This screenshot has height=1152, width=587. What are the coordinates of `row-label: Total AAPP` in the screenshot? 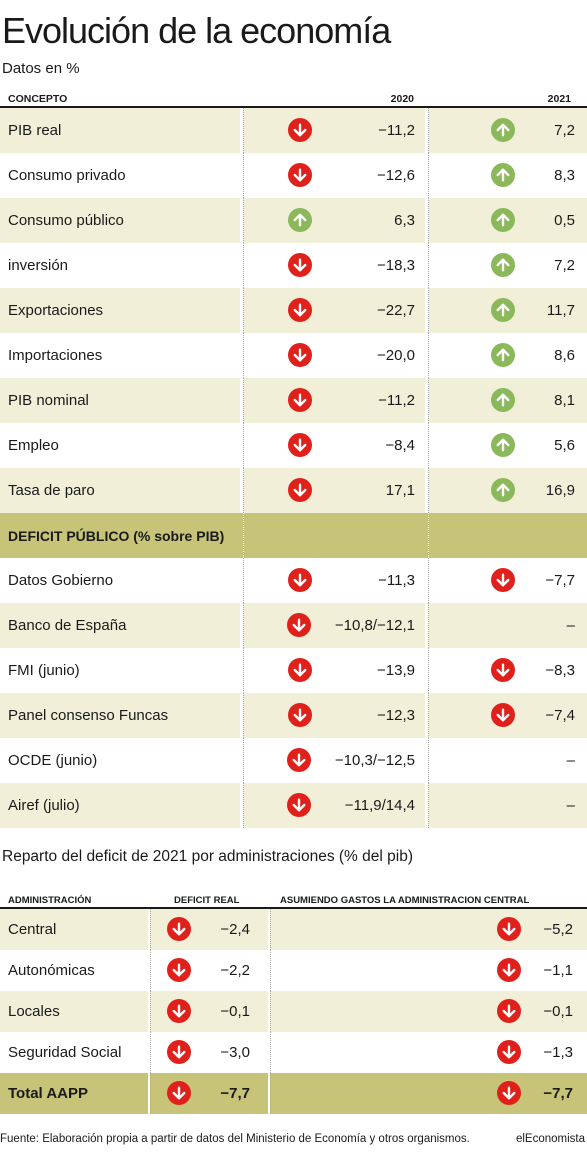 It's located at (48, 1093).